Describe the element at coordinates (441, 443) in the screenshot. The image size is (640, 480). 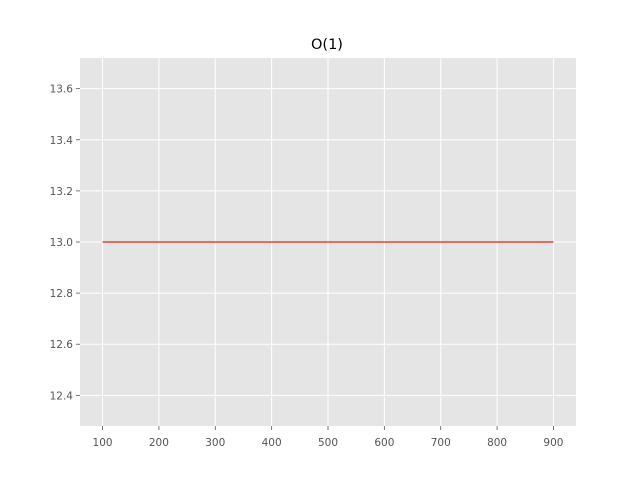
I see `x-tick-label: 700` at that location.